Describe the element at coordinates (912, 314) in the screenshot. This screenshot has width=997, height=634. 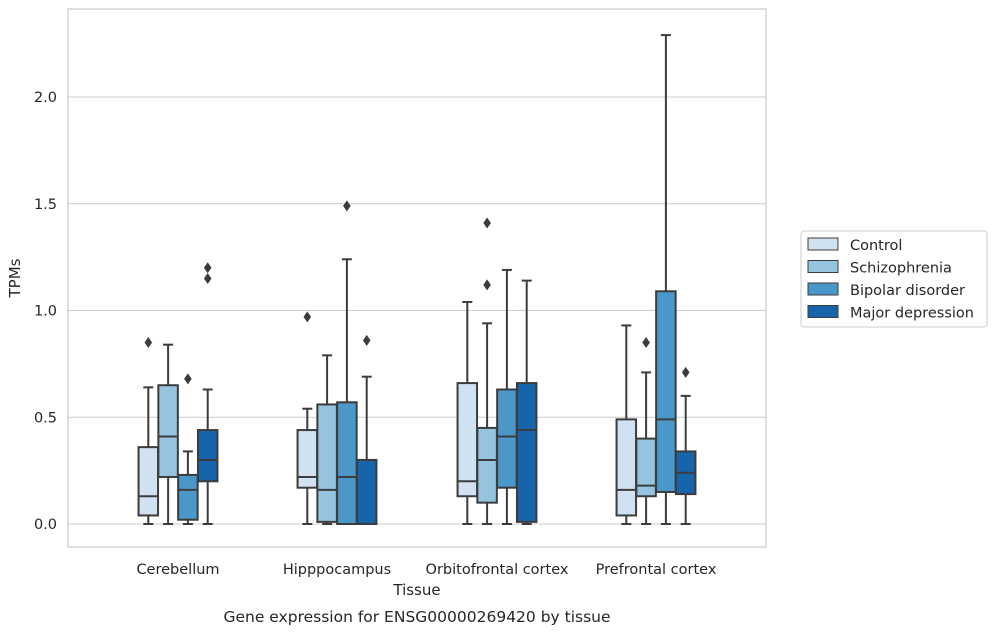
I see `legend-label: Major depression` at that location.